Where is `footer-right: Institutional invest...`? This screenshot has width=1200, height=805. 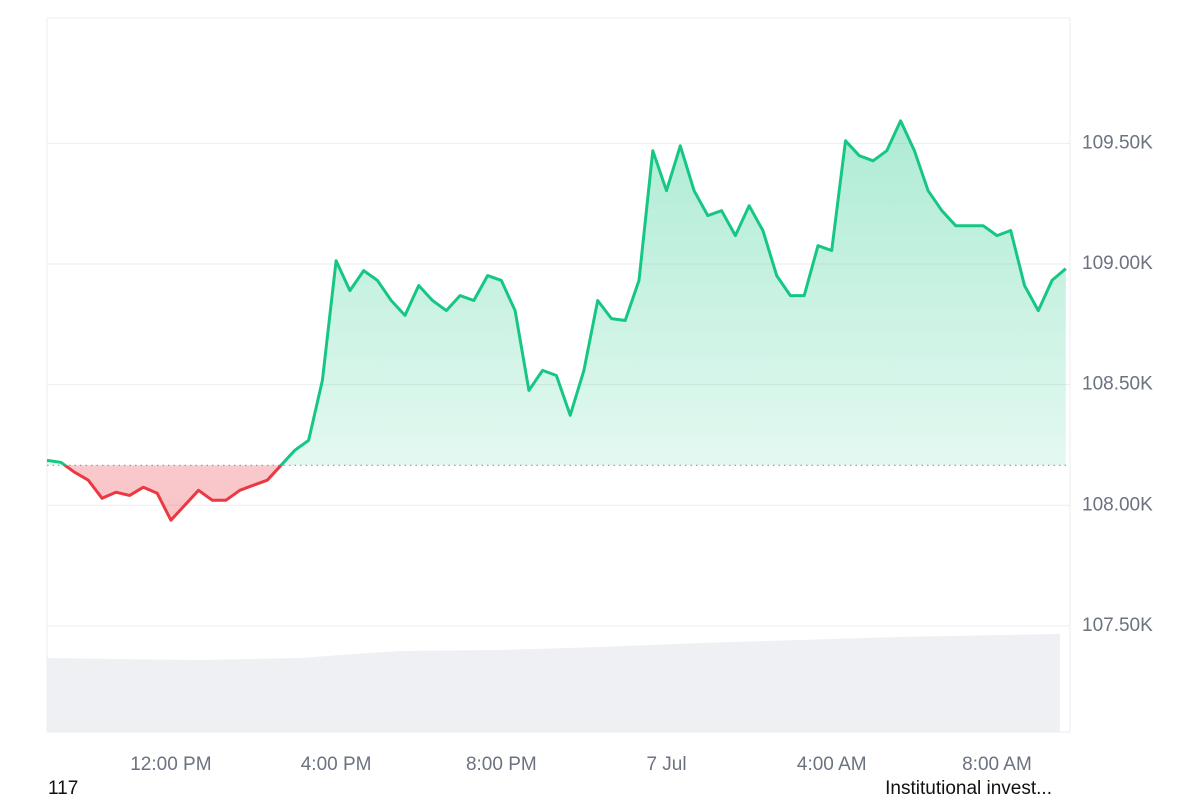
footer-right: Institutional invest... is located at coordinates (968, 788).